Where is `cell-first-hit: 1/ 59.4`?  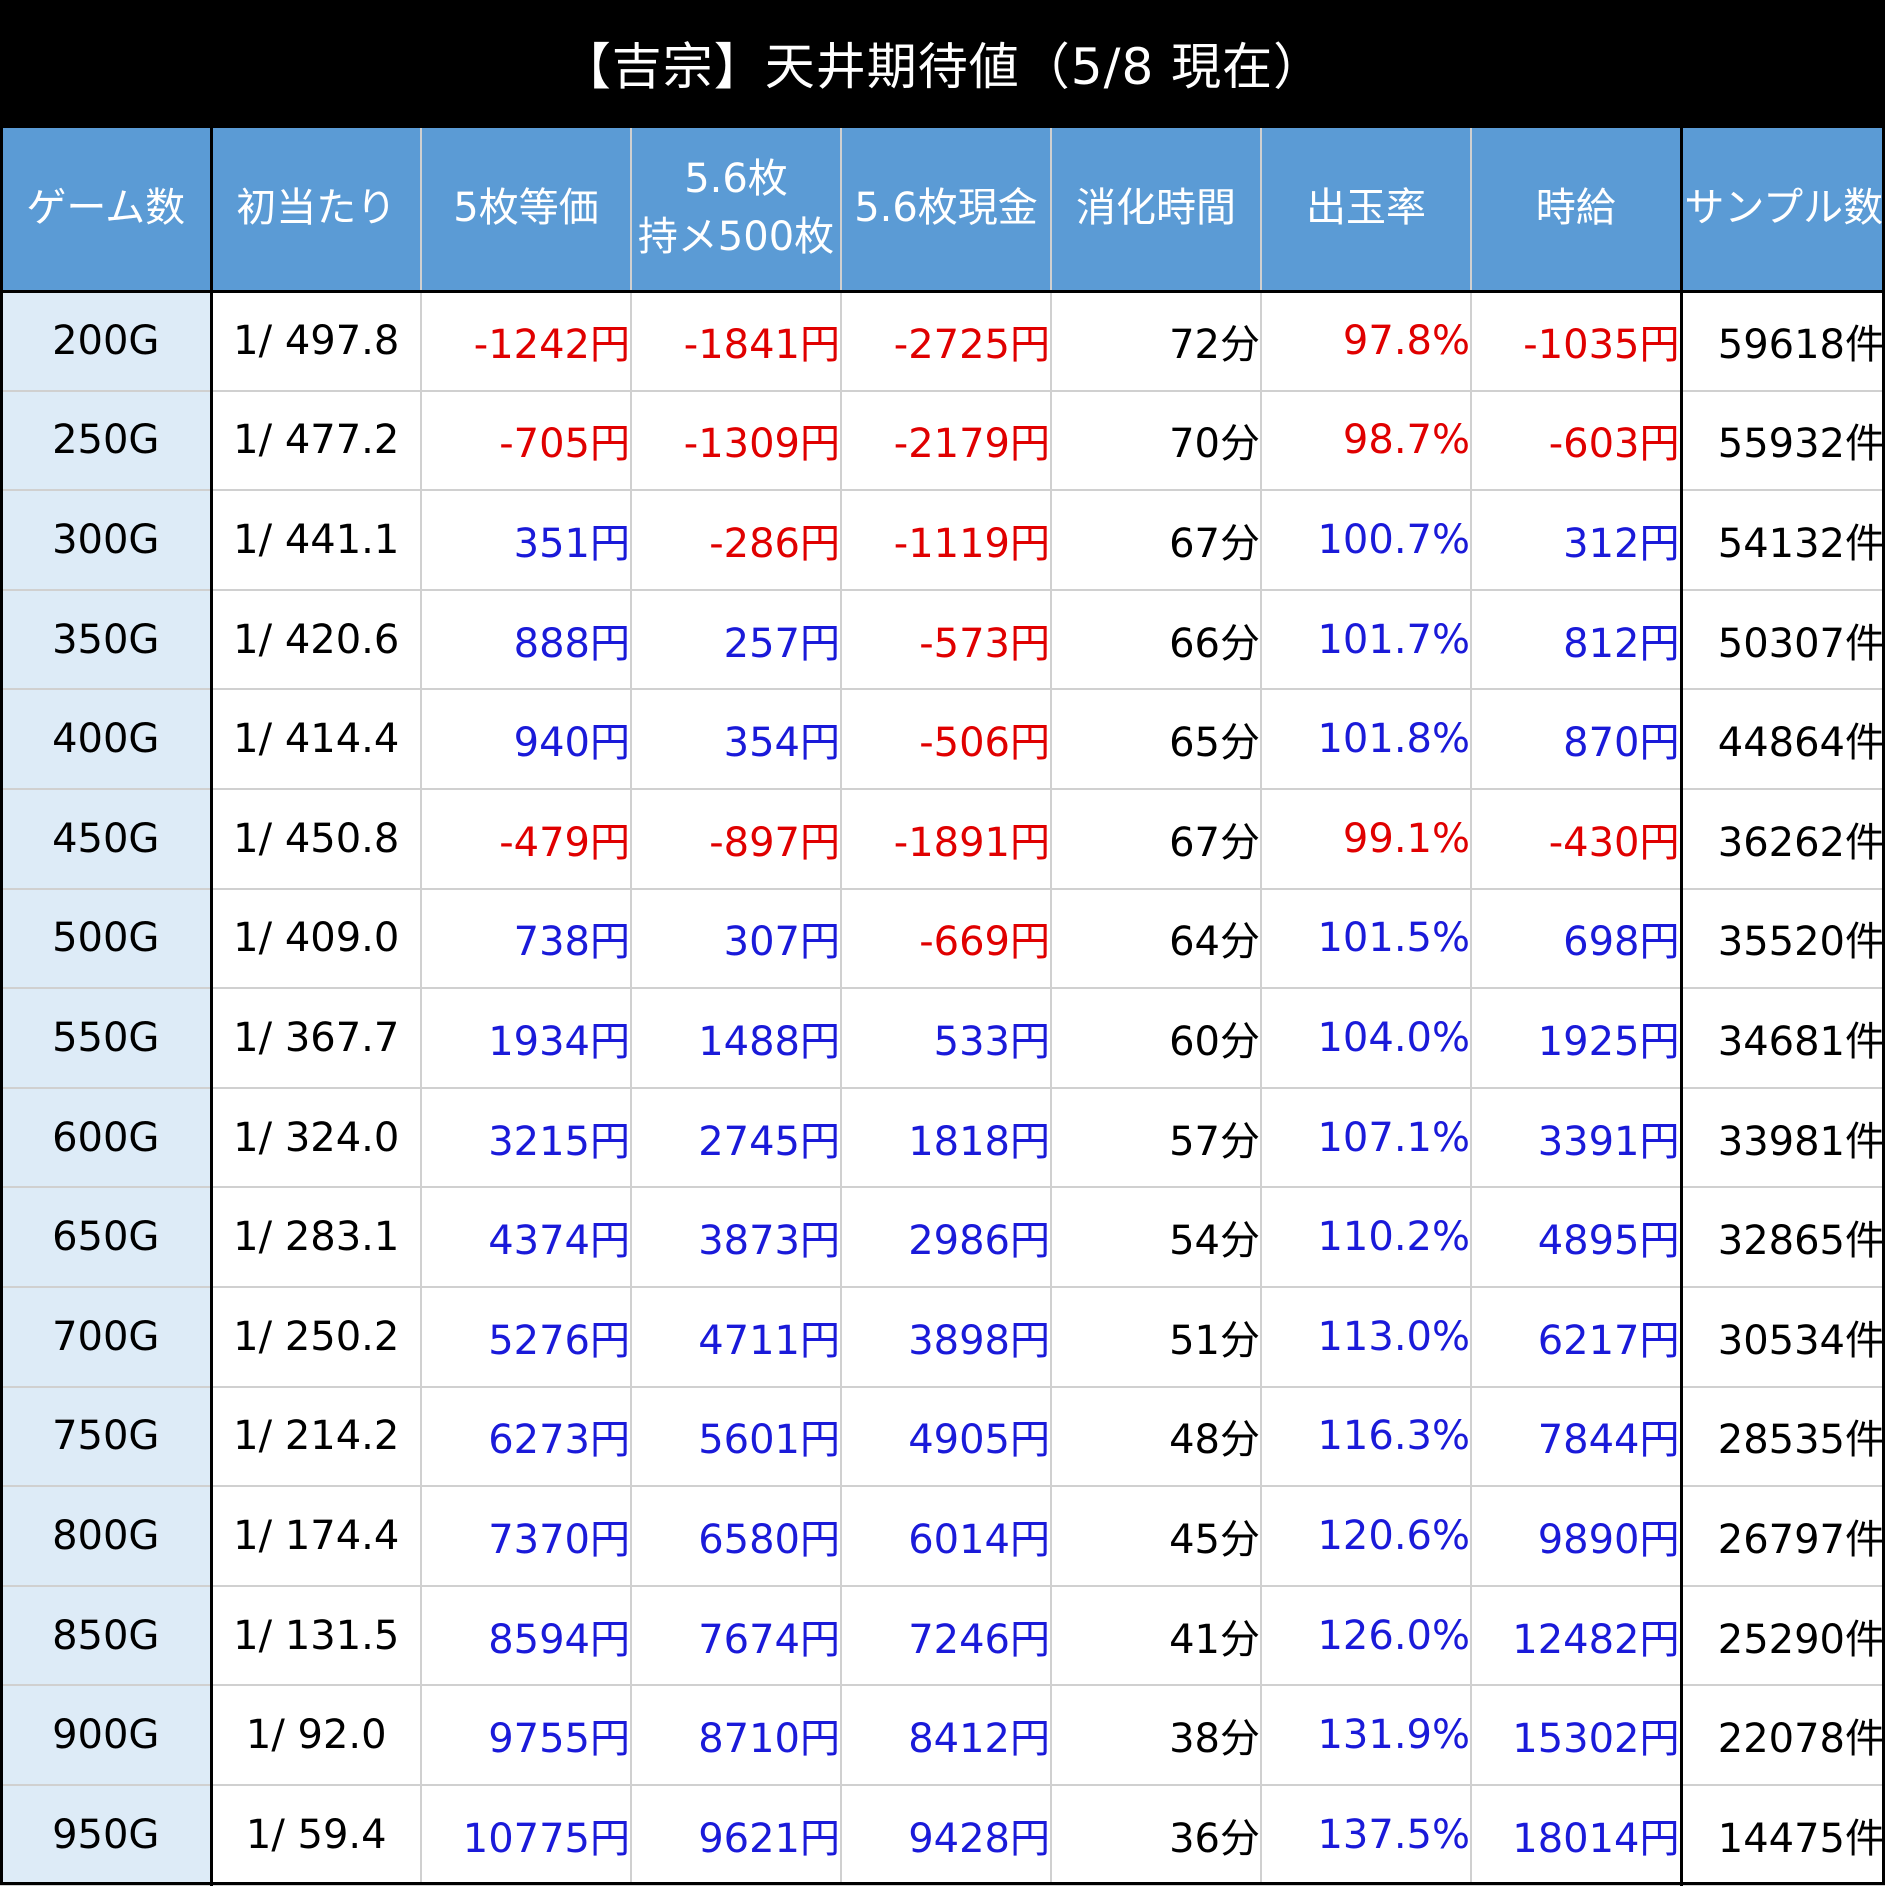
cell-first-hit: 1/ 59.4 is located at coordinates (316, 1834).